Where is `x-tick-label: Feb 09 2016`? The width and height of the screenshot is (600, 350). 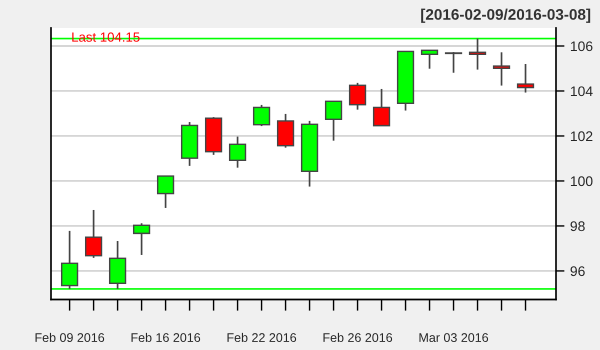 x-tick-label: Feb 09 2016 is located at coordinates (70, 337).